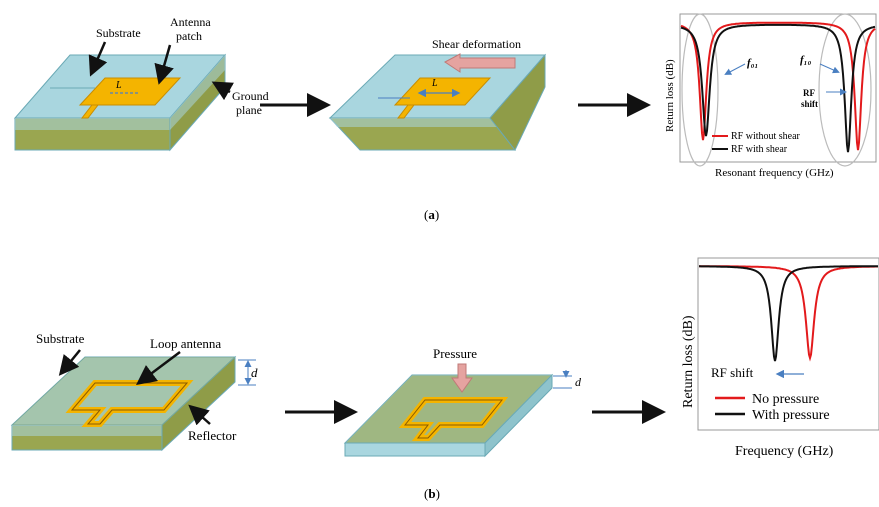 This screenshot has height=507, width=879. What do you see at coordinates (774, 173) in the screenshot?
I see `xlabel-a: Resonant frequency (GHz)` at bounding box center [774, 173].